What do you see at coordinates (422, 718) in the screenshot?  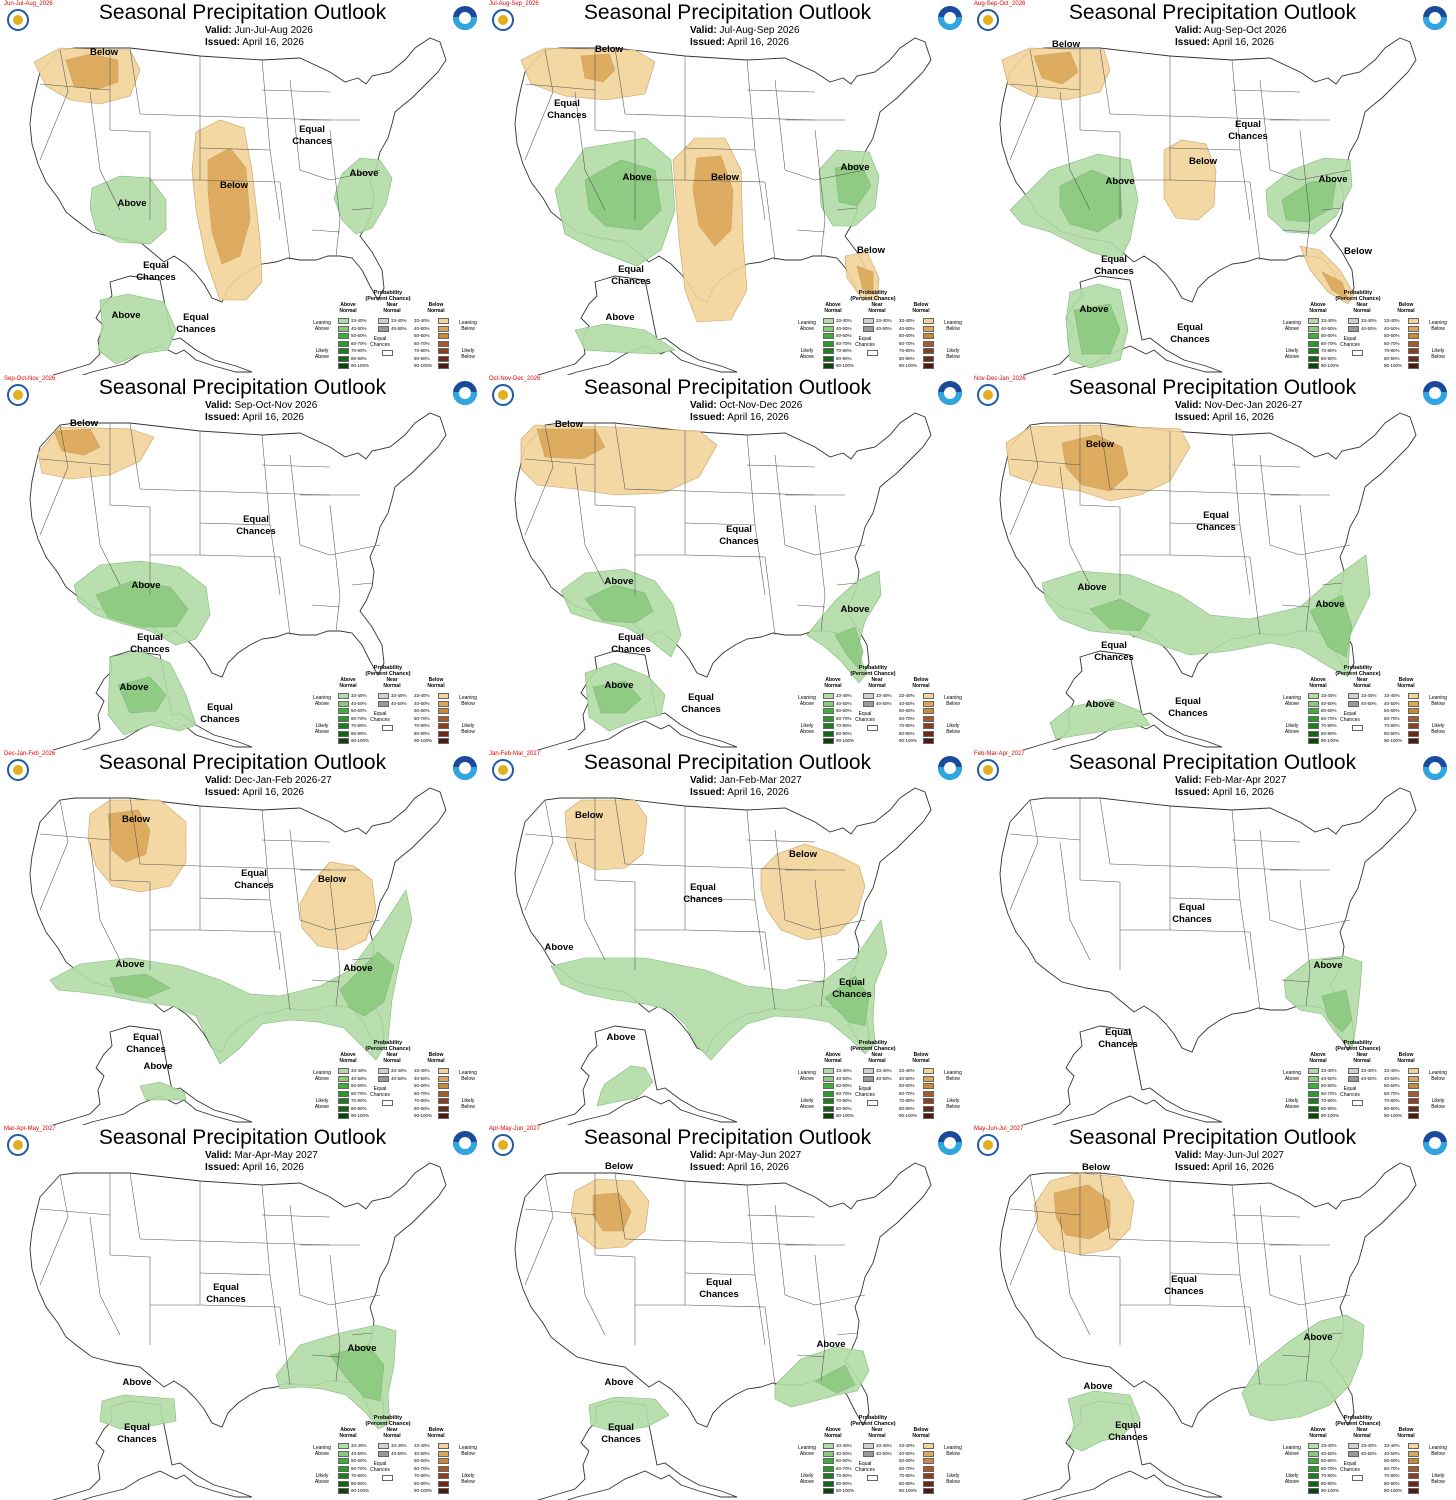 I see `legend-range: 60-70%` at bounding box center [422, 718].